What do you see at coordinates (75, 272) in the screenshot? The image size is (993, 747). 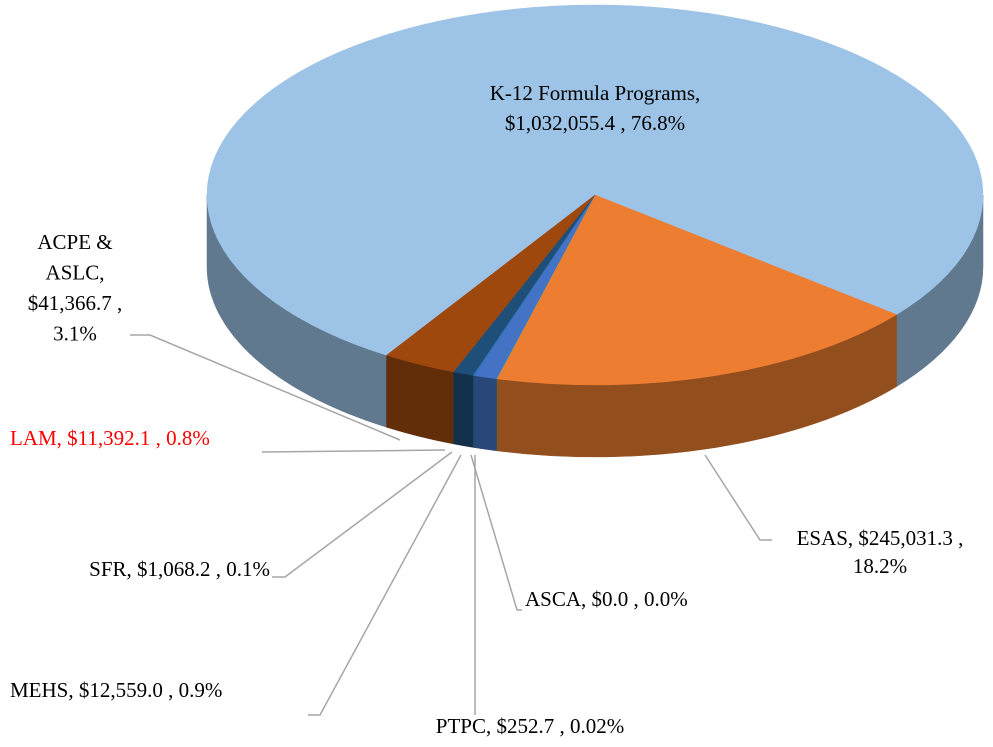 I see `data-label: ASLC,` at bounding box center [75, 272].